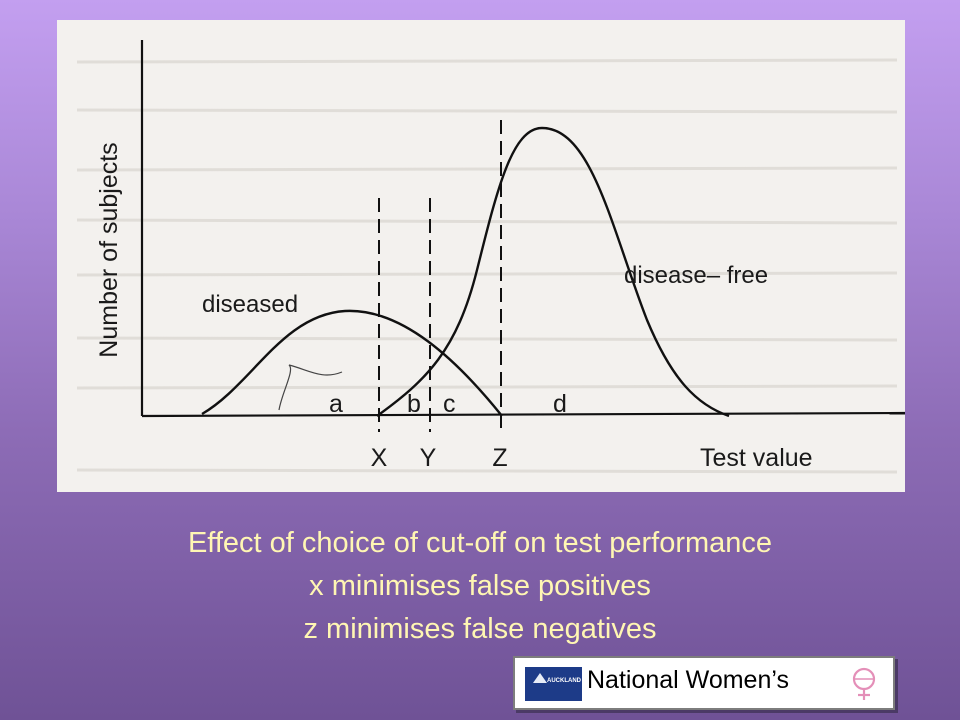 This screenshot has height=720, width=960. I want to click on region-label-a: a, so click(336, 404).